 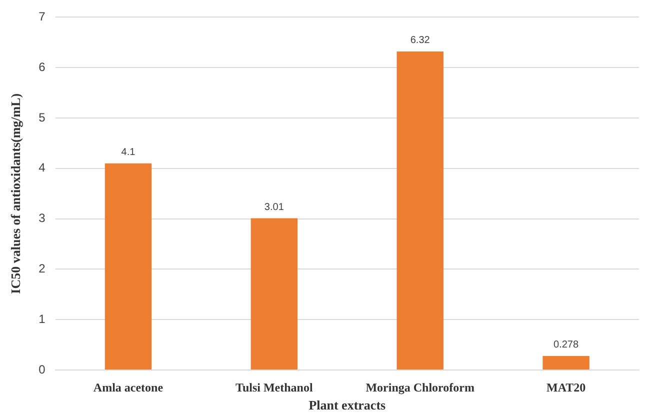 I want to click on y-tick-label: 2, so click(x=42, y=269).